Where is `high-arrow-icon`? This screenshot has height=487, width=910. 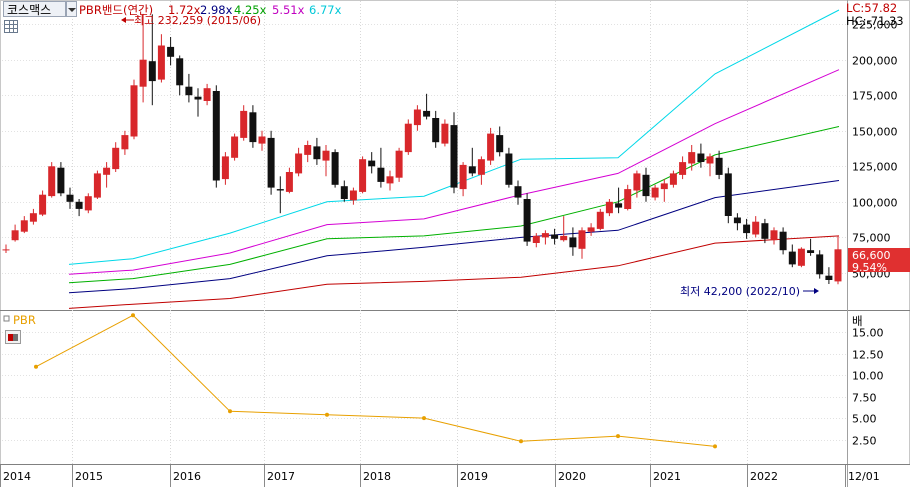 high-arrow-icon is located at coordinates (123, 20).